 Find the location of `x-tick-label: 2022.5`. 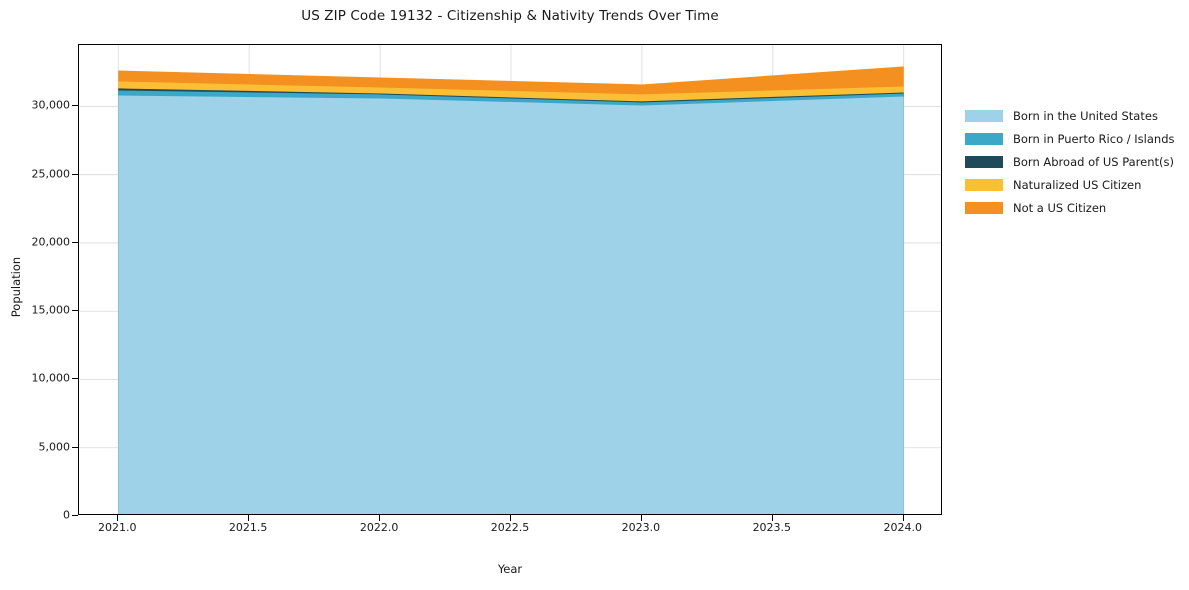

x-tick-label: 2022.5 is located at coordinates (510, 527).